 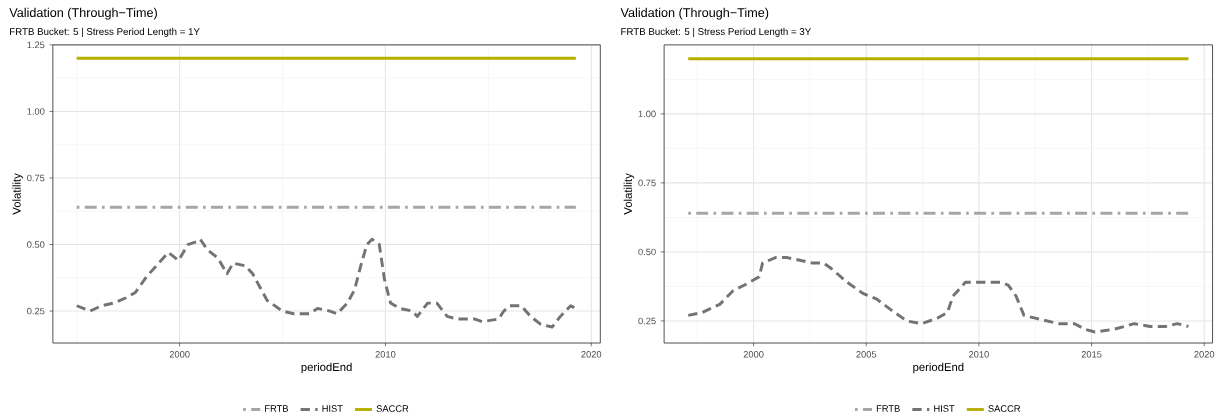 I want to click on y-tick-label: 1.25, so click(x=36, y=45).